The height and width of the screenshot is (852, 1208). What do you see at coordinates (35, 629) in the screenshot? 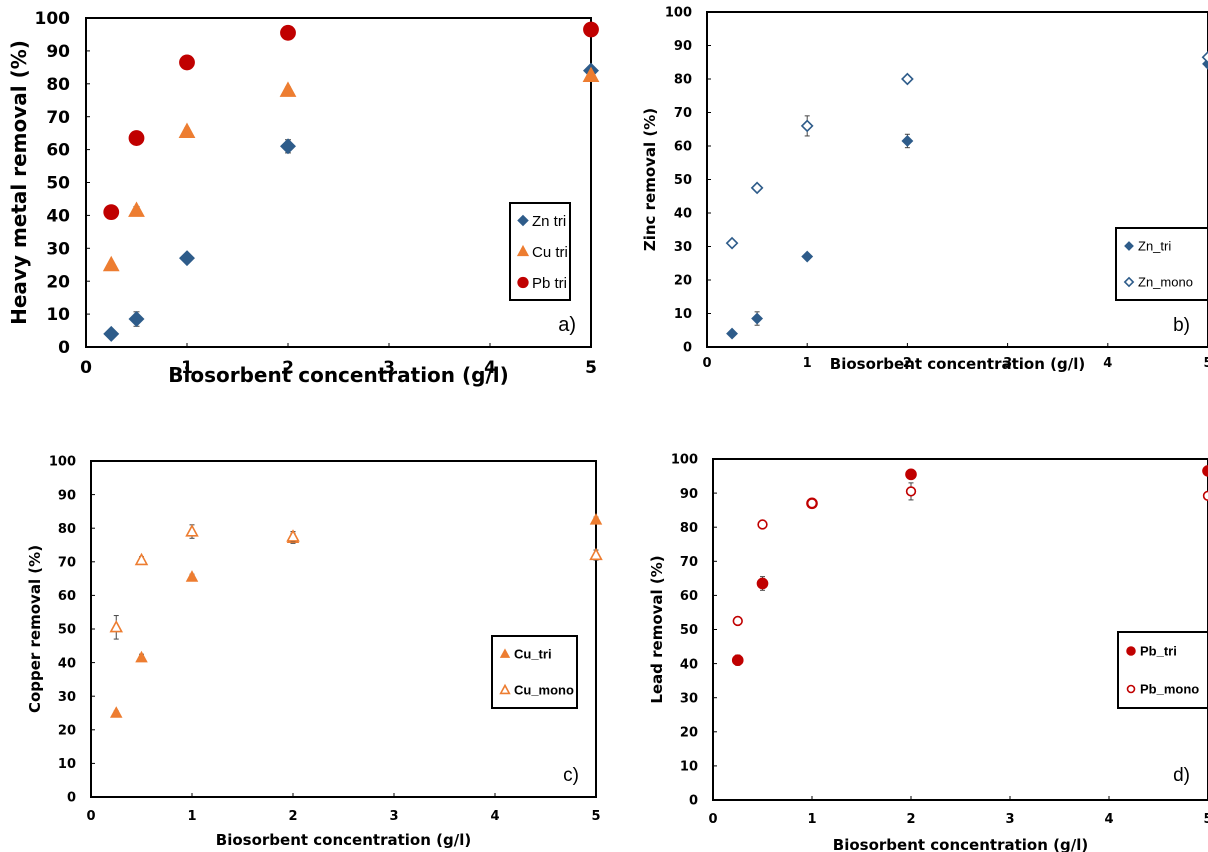
I see `y-axis-label: Copper removal (%)` at bounding box center [35, 629].